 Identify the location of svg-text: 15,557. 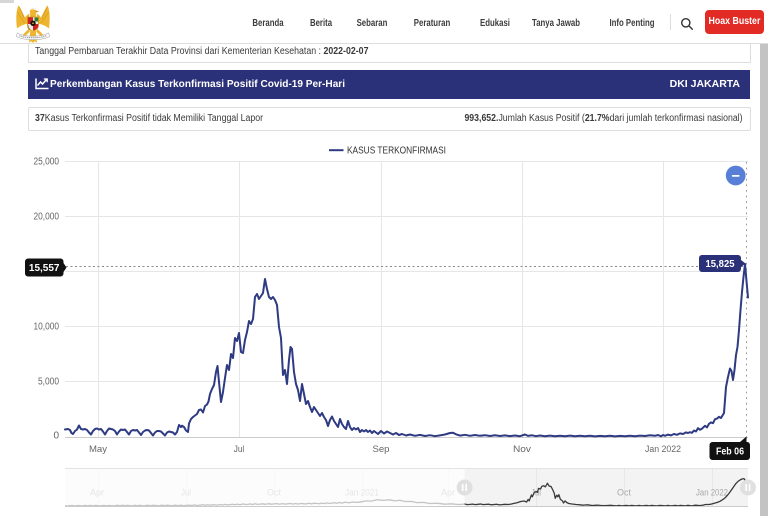
(44, 268).